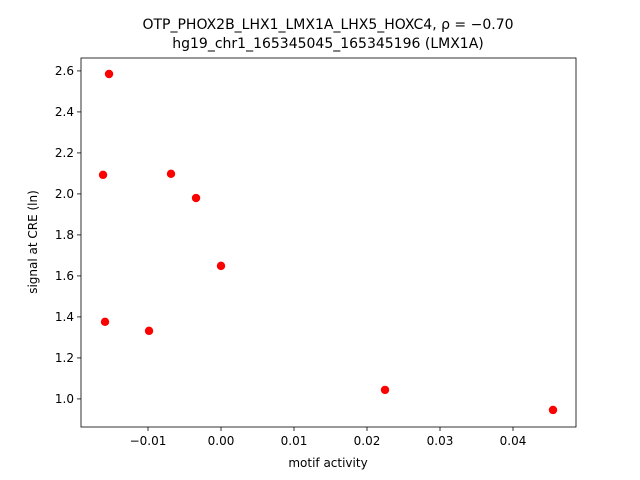  What do you see at coordinates (64, 71) in the screenshot?
I see `y-tick-label: 2.6` at bounding box center [64, 71].